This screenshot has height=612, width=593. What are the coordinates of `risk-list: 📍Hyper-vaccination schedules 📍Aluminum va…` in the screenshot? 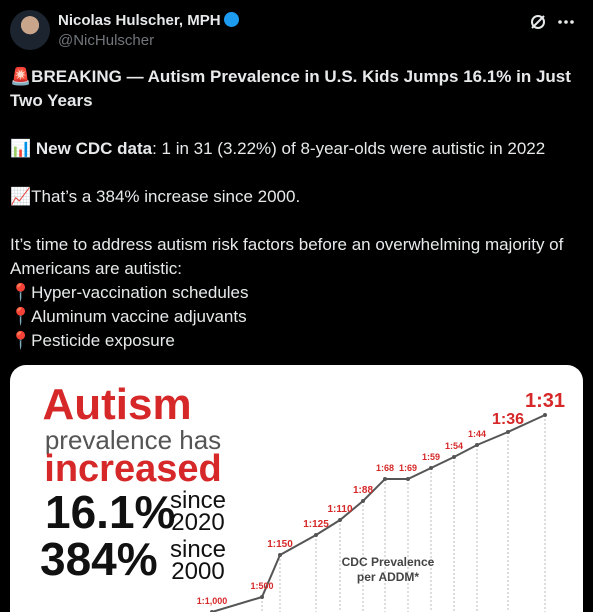 It's located at (292, 317).